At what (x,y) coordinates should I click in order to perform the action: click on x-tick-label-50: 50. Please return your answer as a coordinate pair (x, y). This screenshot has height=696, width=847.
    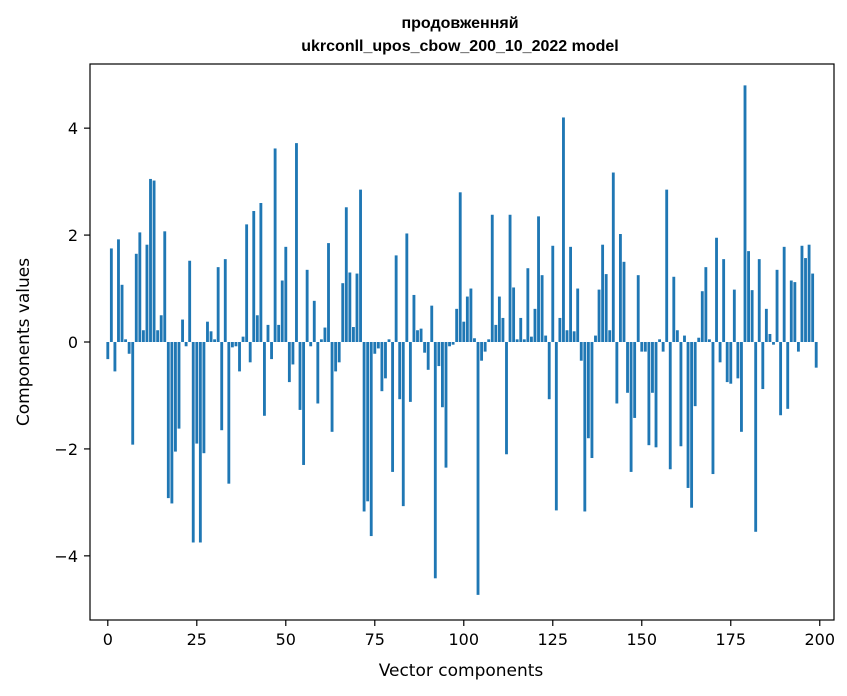
    Looking at the image, I should click on (286, 639).